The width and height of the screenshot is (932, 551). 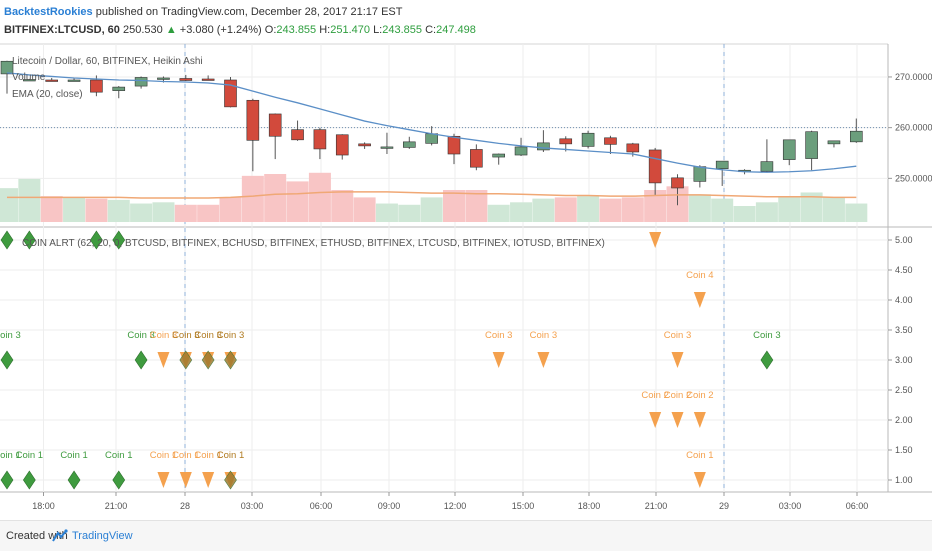 What do you see at coordinates (456, 30) in the screenshot?
I see `close-value: 247.498` at bounding box center [456, 30].